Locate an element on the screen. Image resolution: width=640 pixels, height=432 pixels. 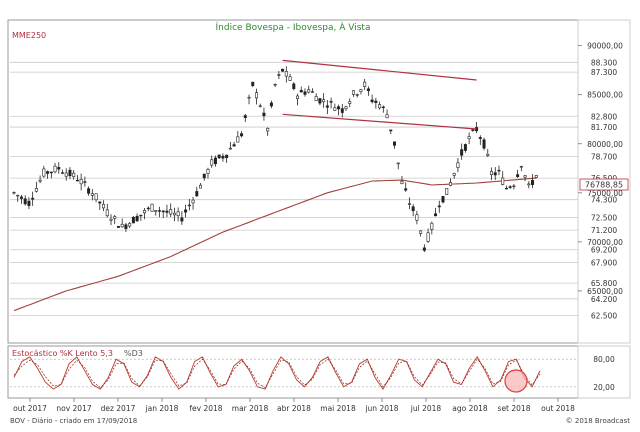
y-tick-label: 70000,00 is located at coordinates (605, 242).